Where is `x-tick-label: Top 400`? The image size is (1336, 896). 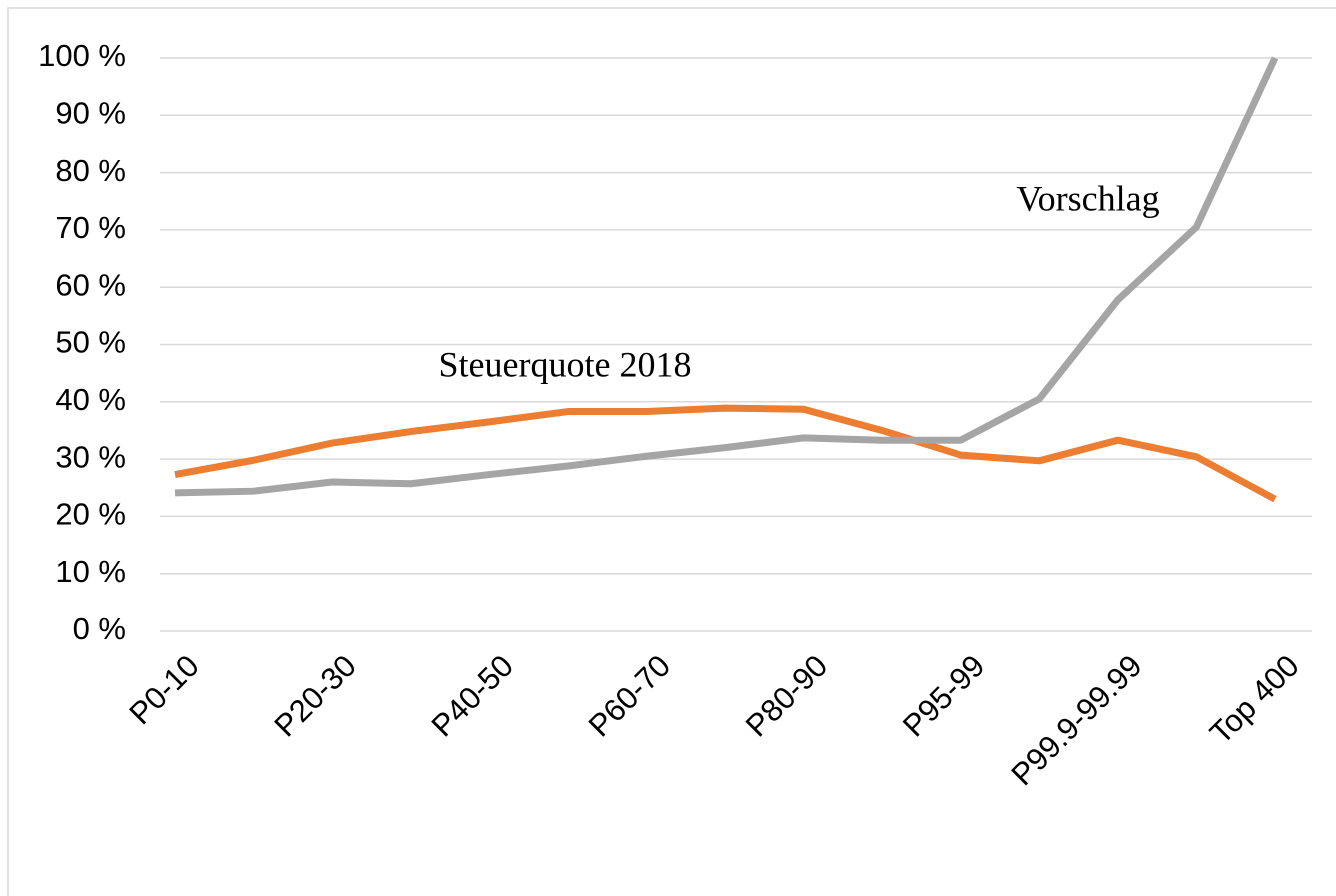 x-tick-label: Top 400 is located at coordinates (1254, 699).